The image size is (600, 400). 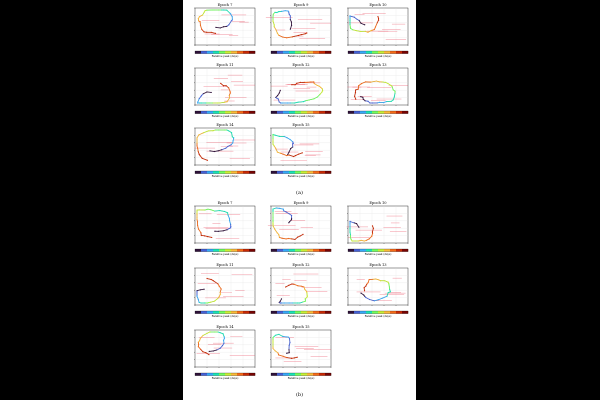 I want to click on panel-svg: Epoch 10 Relative peak (days), so click(x=377, y=228).